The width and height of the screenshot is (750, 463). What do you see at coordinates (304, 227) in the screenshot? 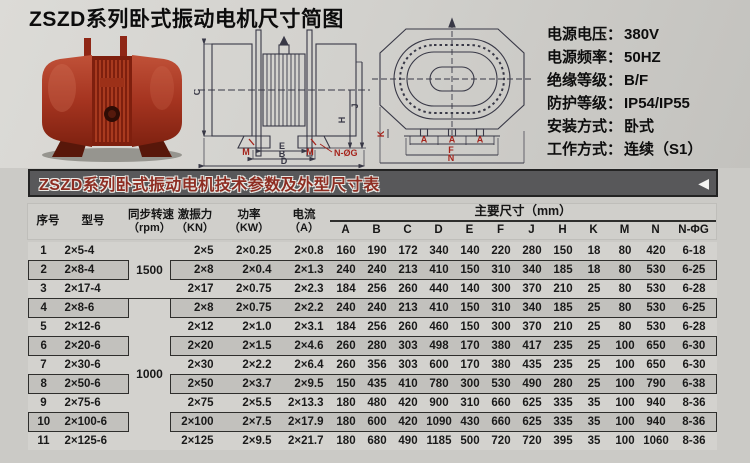
I see `col-header-current-unit: （A）` at bounding box center [304, 227].